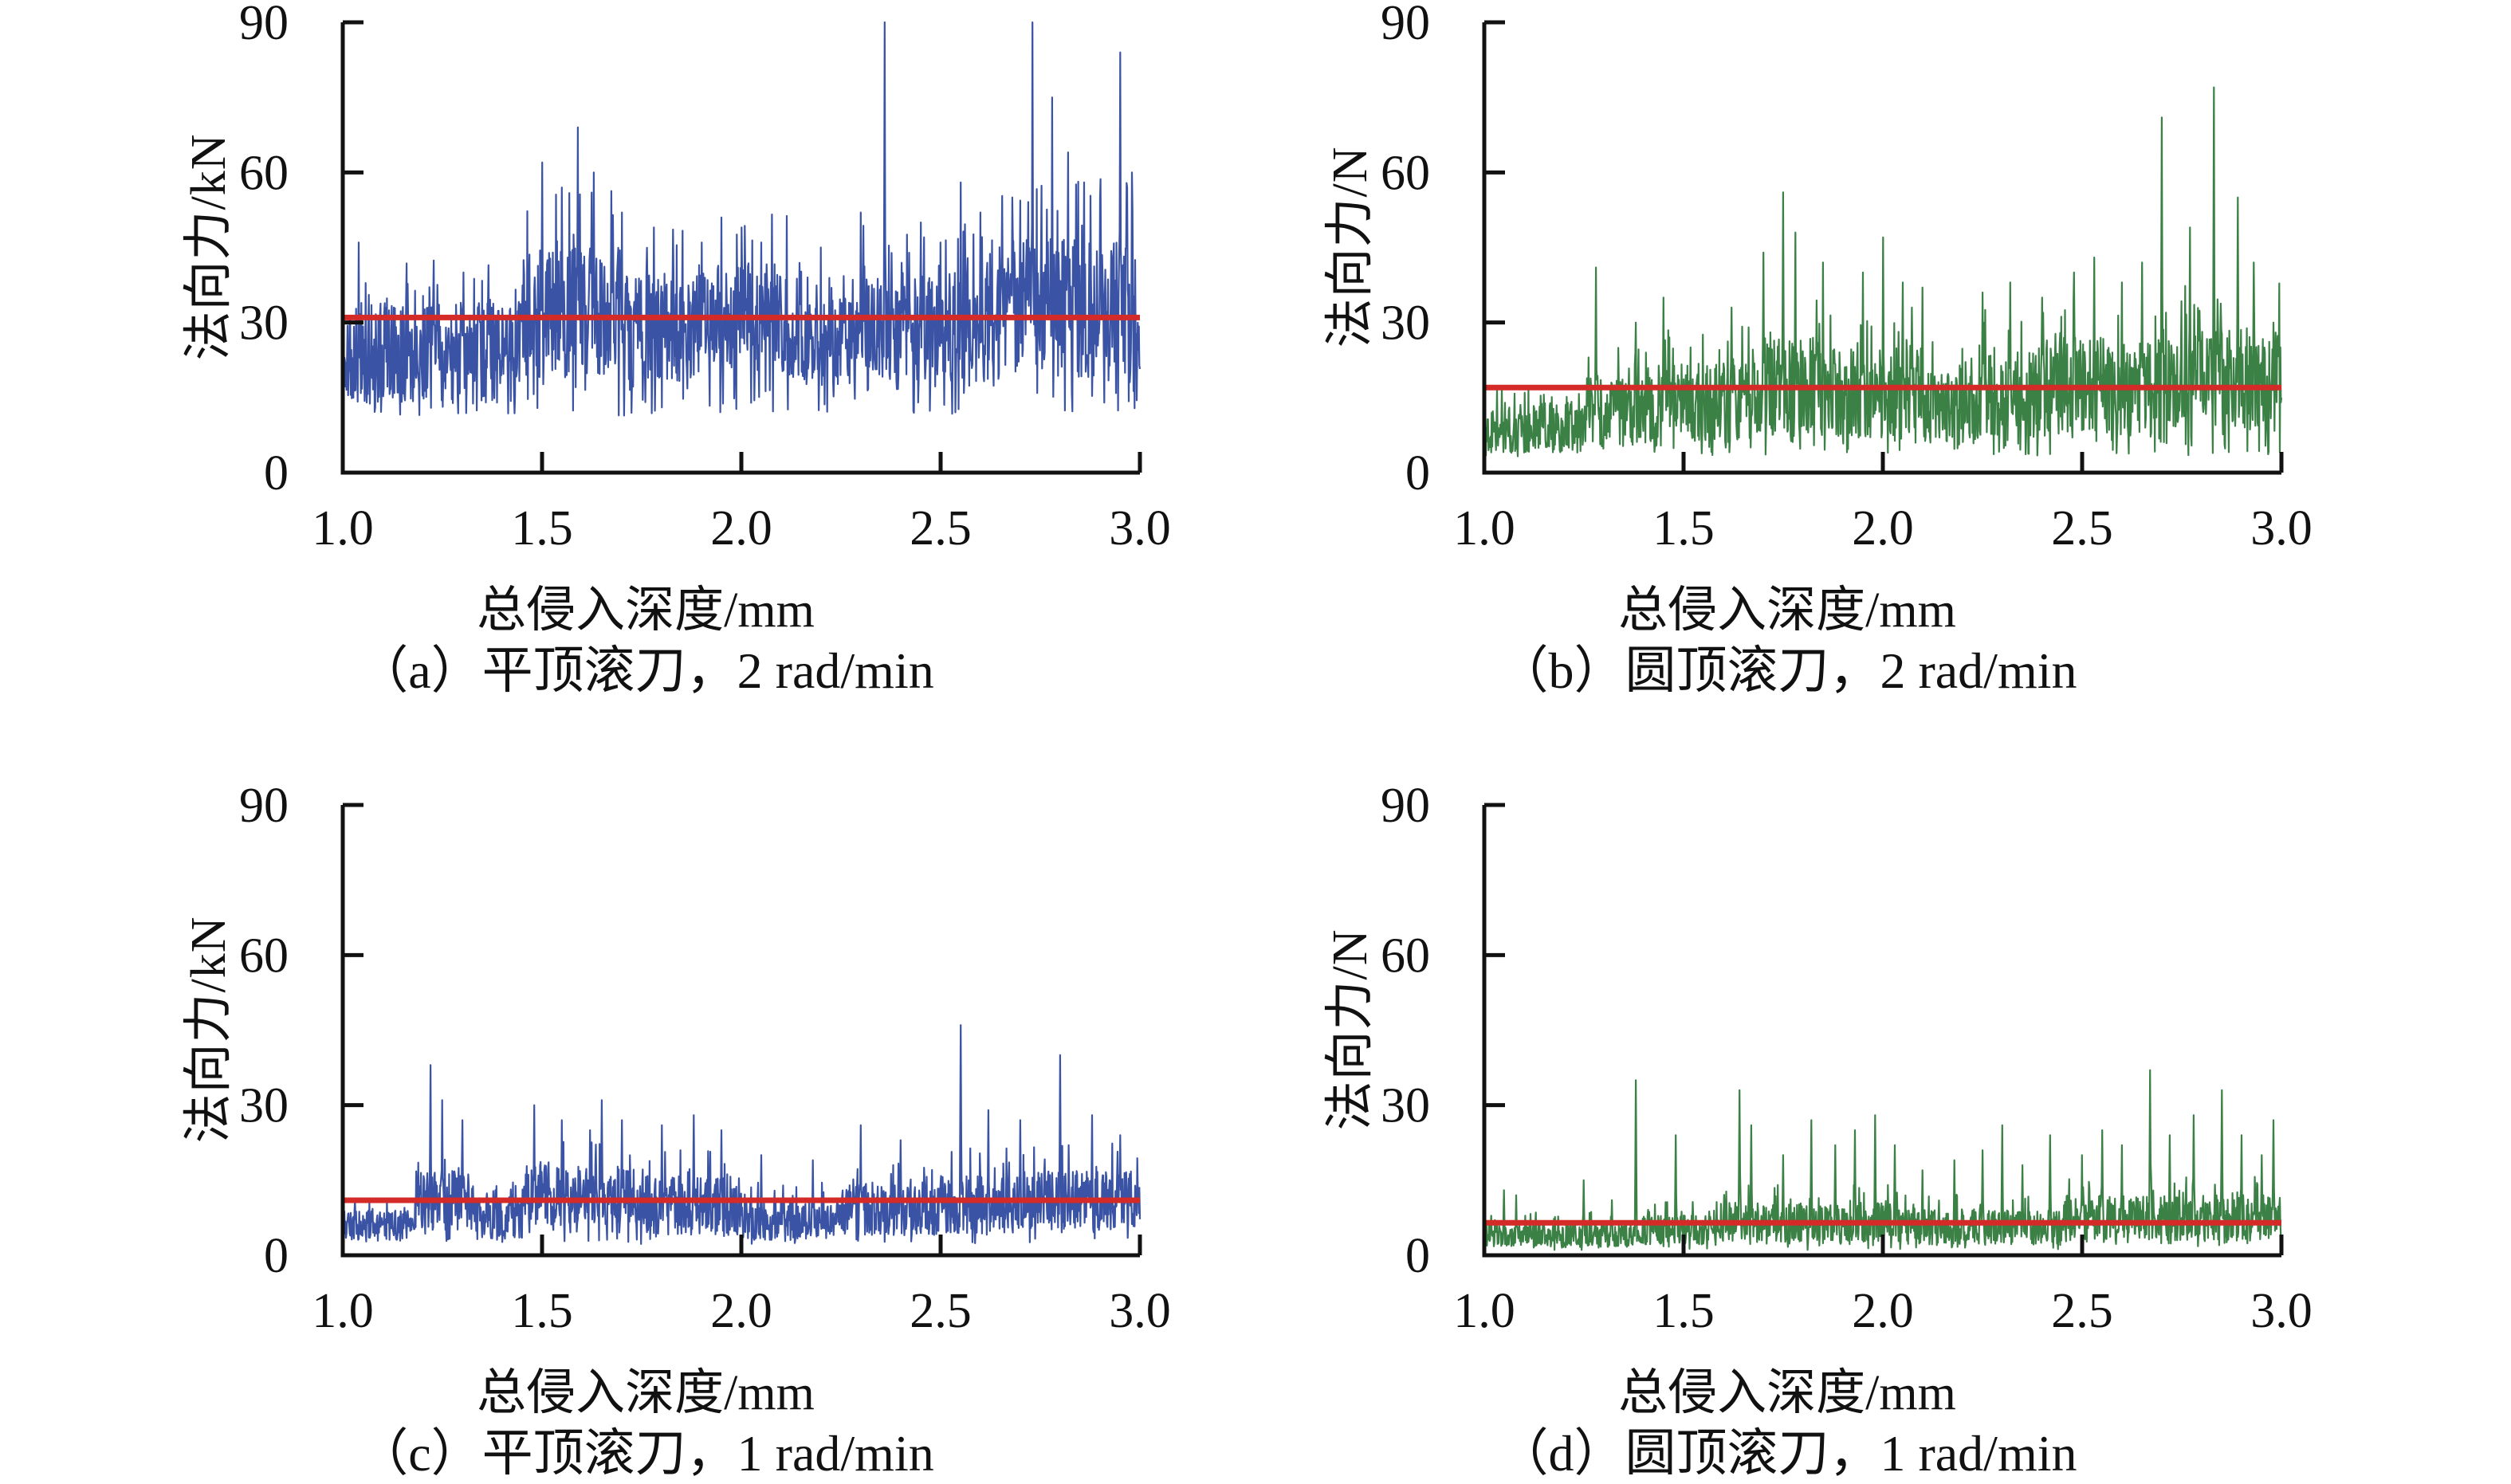 The height and width of the screenshot is (1484, 2511). I want to click on plot-area-b: 0 30 60 90 1.0 1.5 2.0 2.5 3.0, so click(1847, 278).